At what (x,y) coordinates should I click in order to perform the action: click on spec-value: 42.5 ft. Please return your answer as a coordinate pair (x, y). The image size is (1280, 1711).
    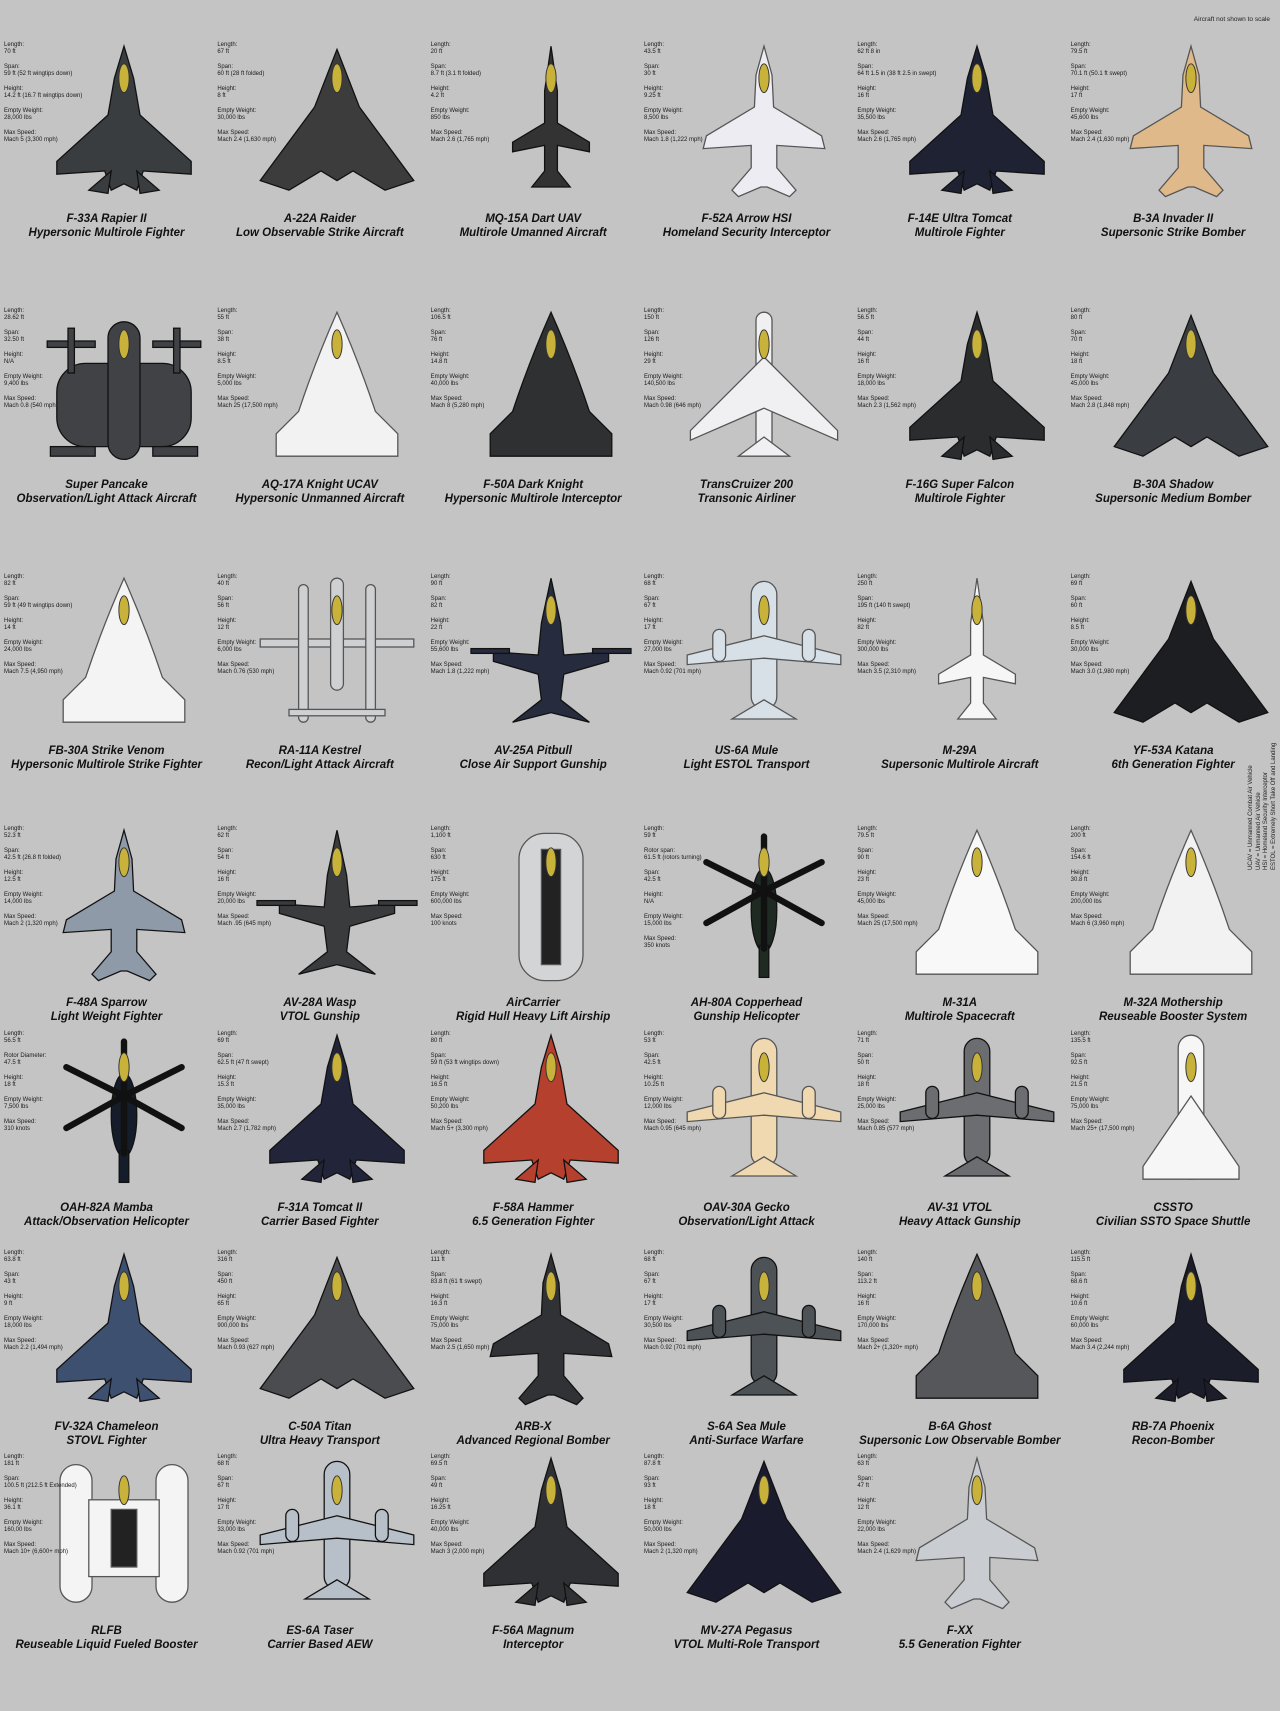
    Looking at the image, I should click on (652, 1063).